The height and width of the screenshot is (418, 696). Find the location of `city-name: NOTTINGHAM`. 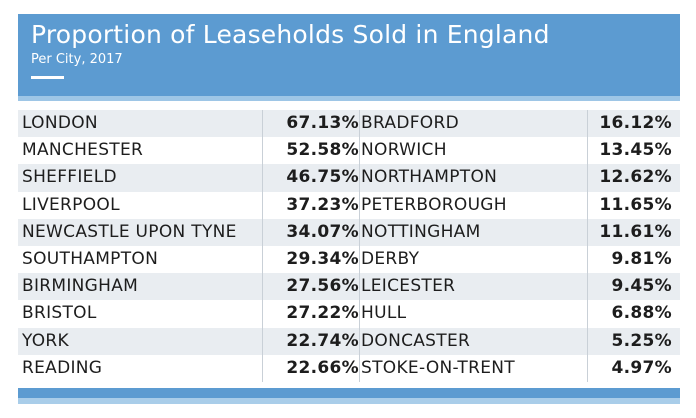

city-name: NOTTINGHAM is located at coordinates (421, 231).